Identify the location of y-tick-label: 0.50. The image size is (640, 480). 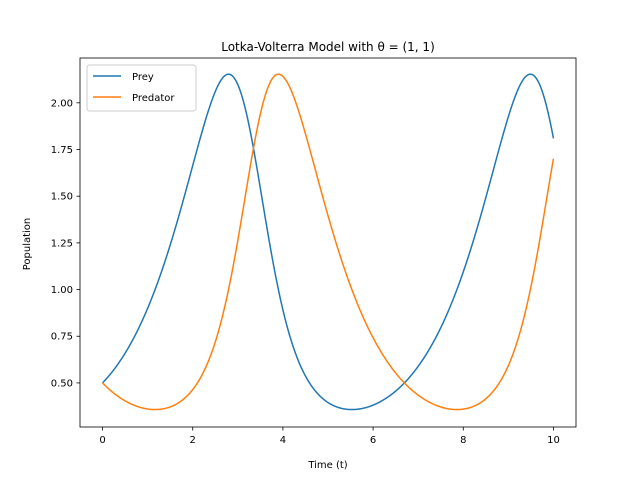
(62, 383).